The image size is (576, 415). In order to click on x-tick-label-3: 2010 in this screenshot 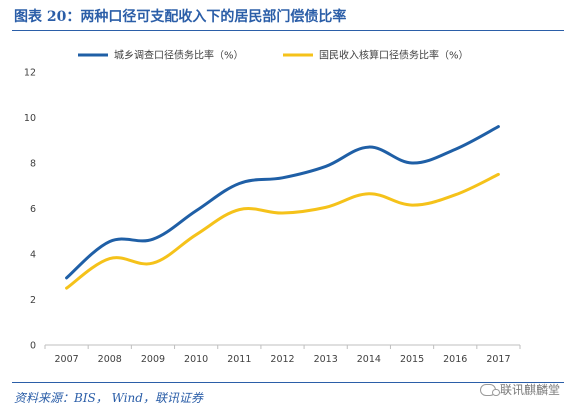, I will do `click(196, 359)`.